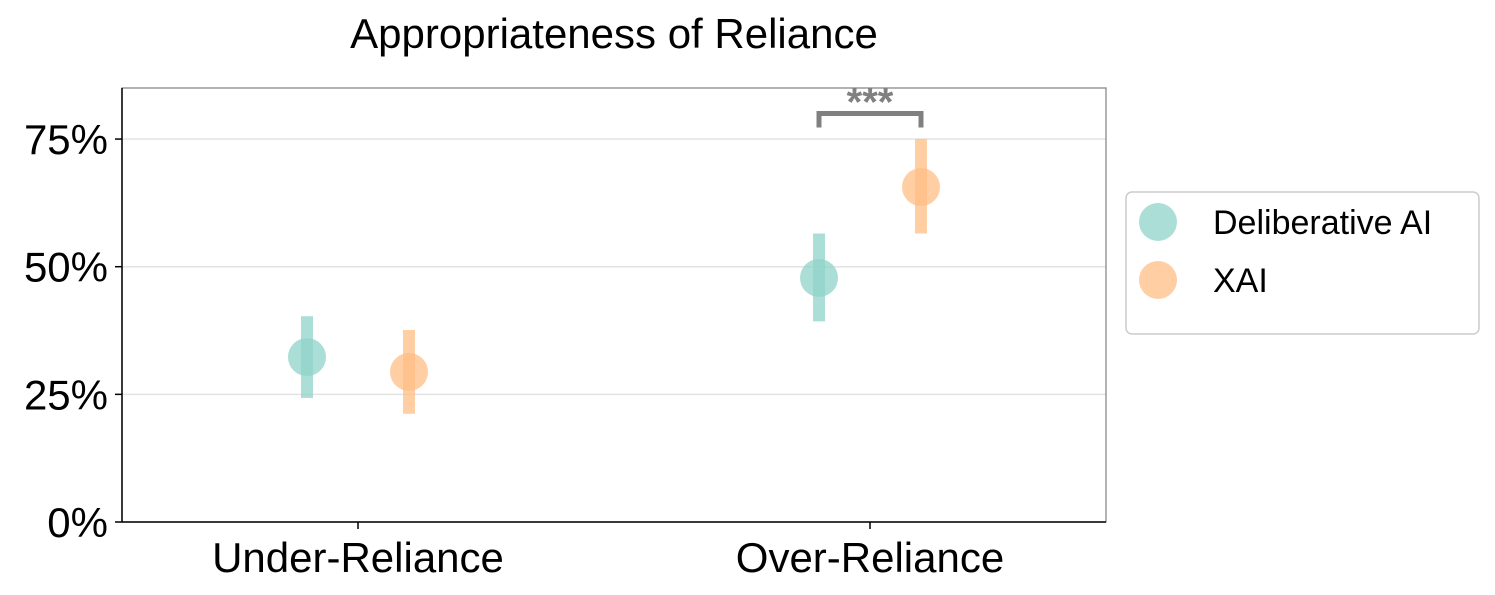 Image resolution: width=1495 pixels, height=595 pixels. I want to click on significance-label: ***, so click(870, 103).